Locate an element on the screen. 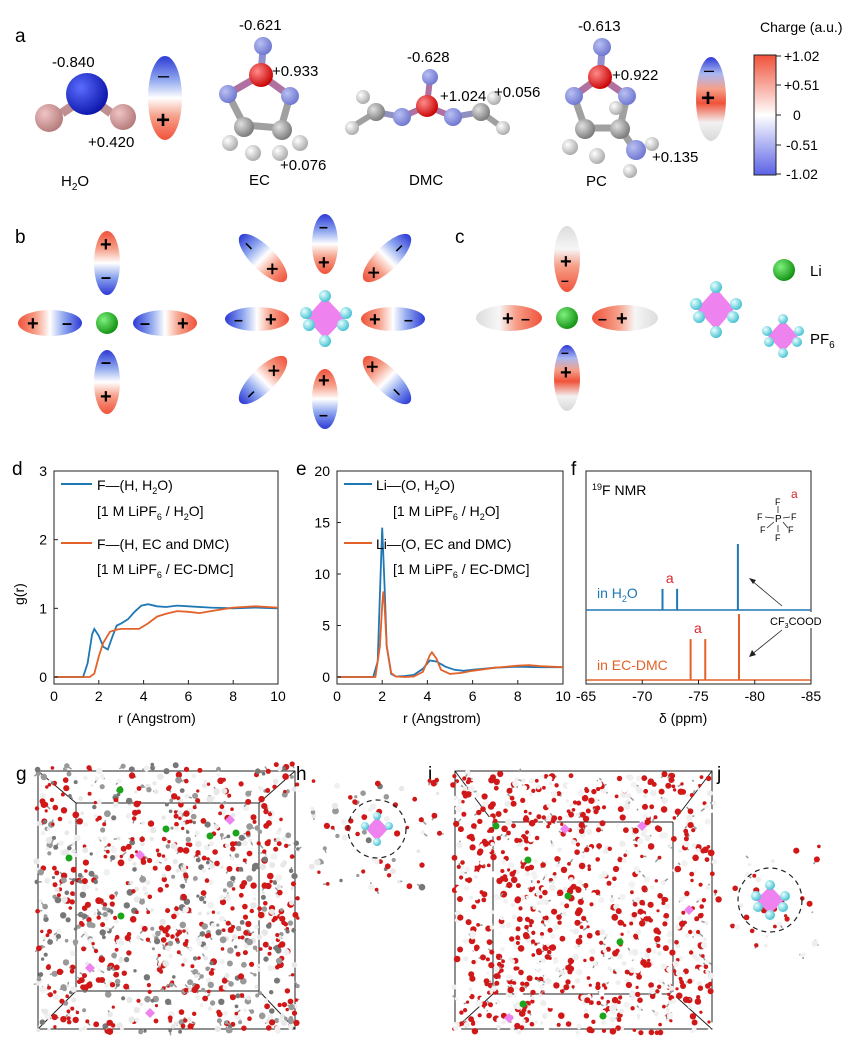  dipole-b2-br: ×– is located at coordinates (387, 380).